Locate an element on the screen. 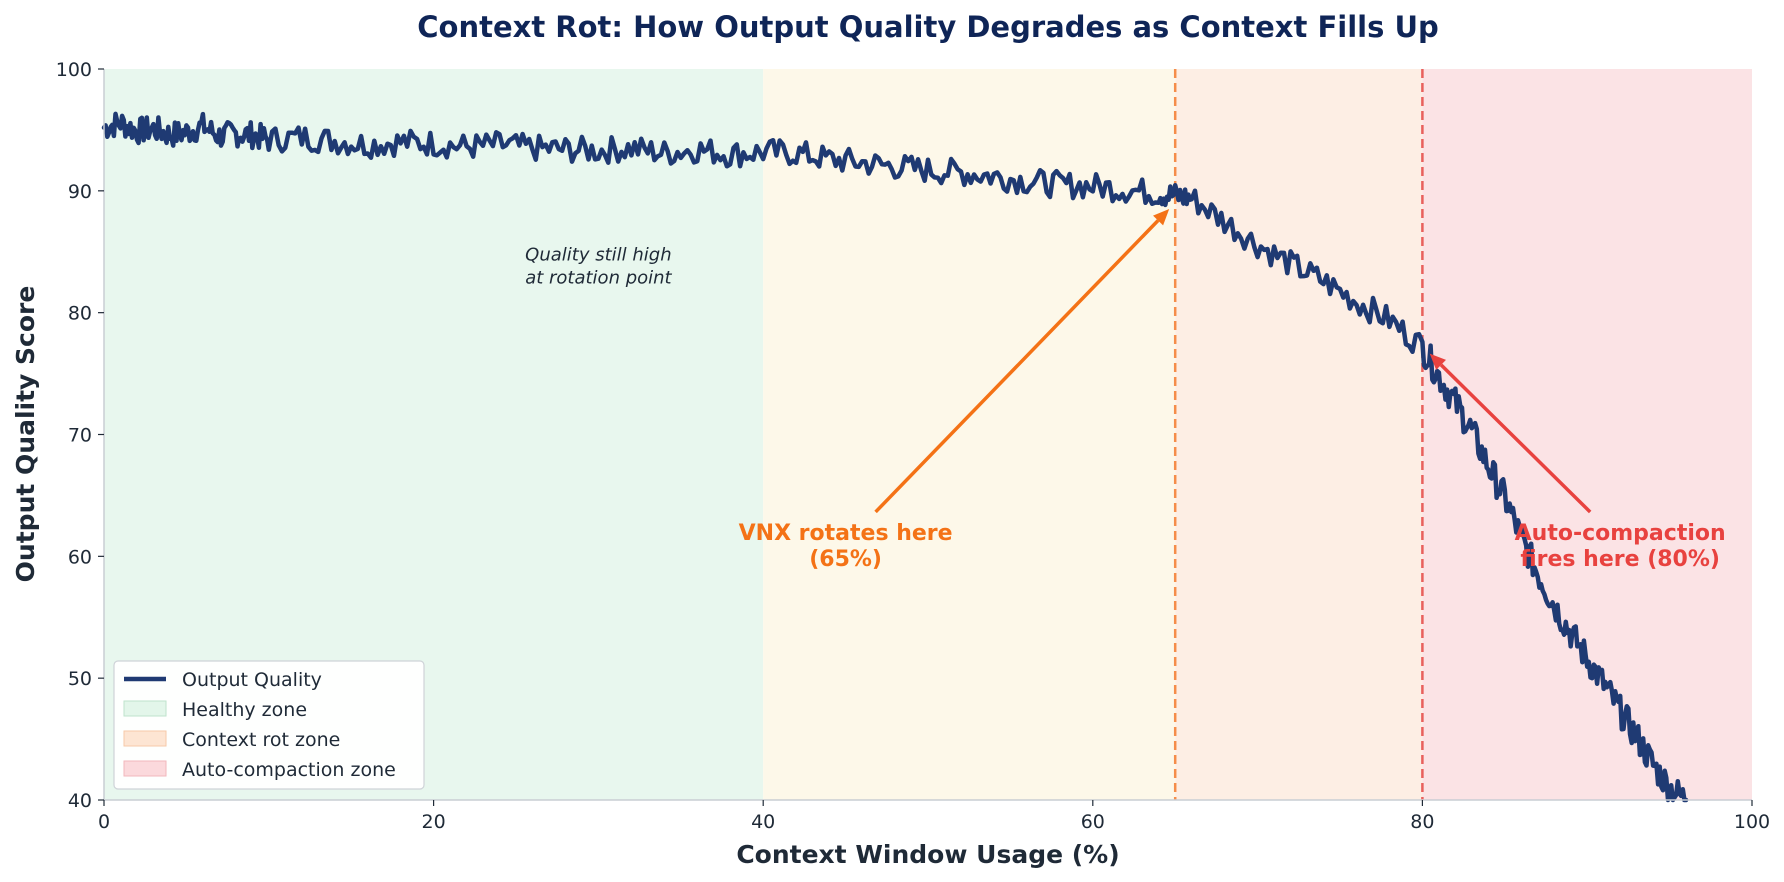  x-tick-label: 80 is located at coordinates (1422, 822).